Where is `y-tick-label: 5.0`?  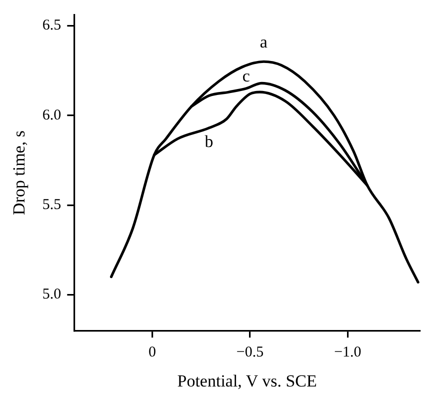 y-tick-label: 5.0 is located at coordinates (52, 294).